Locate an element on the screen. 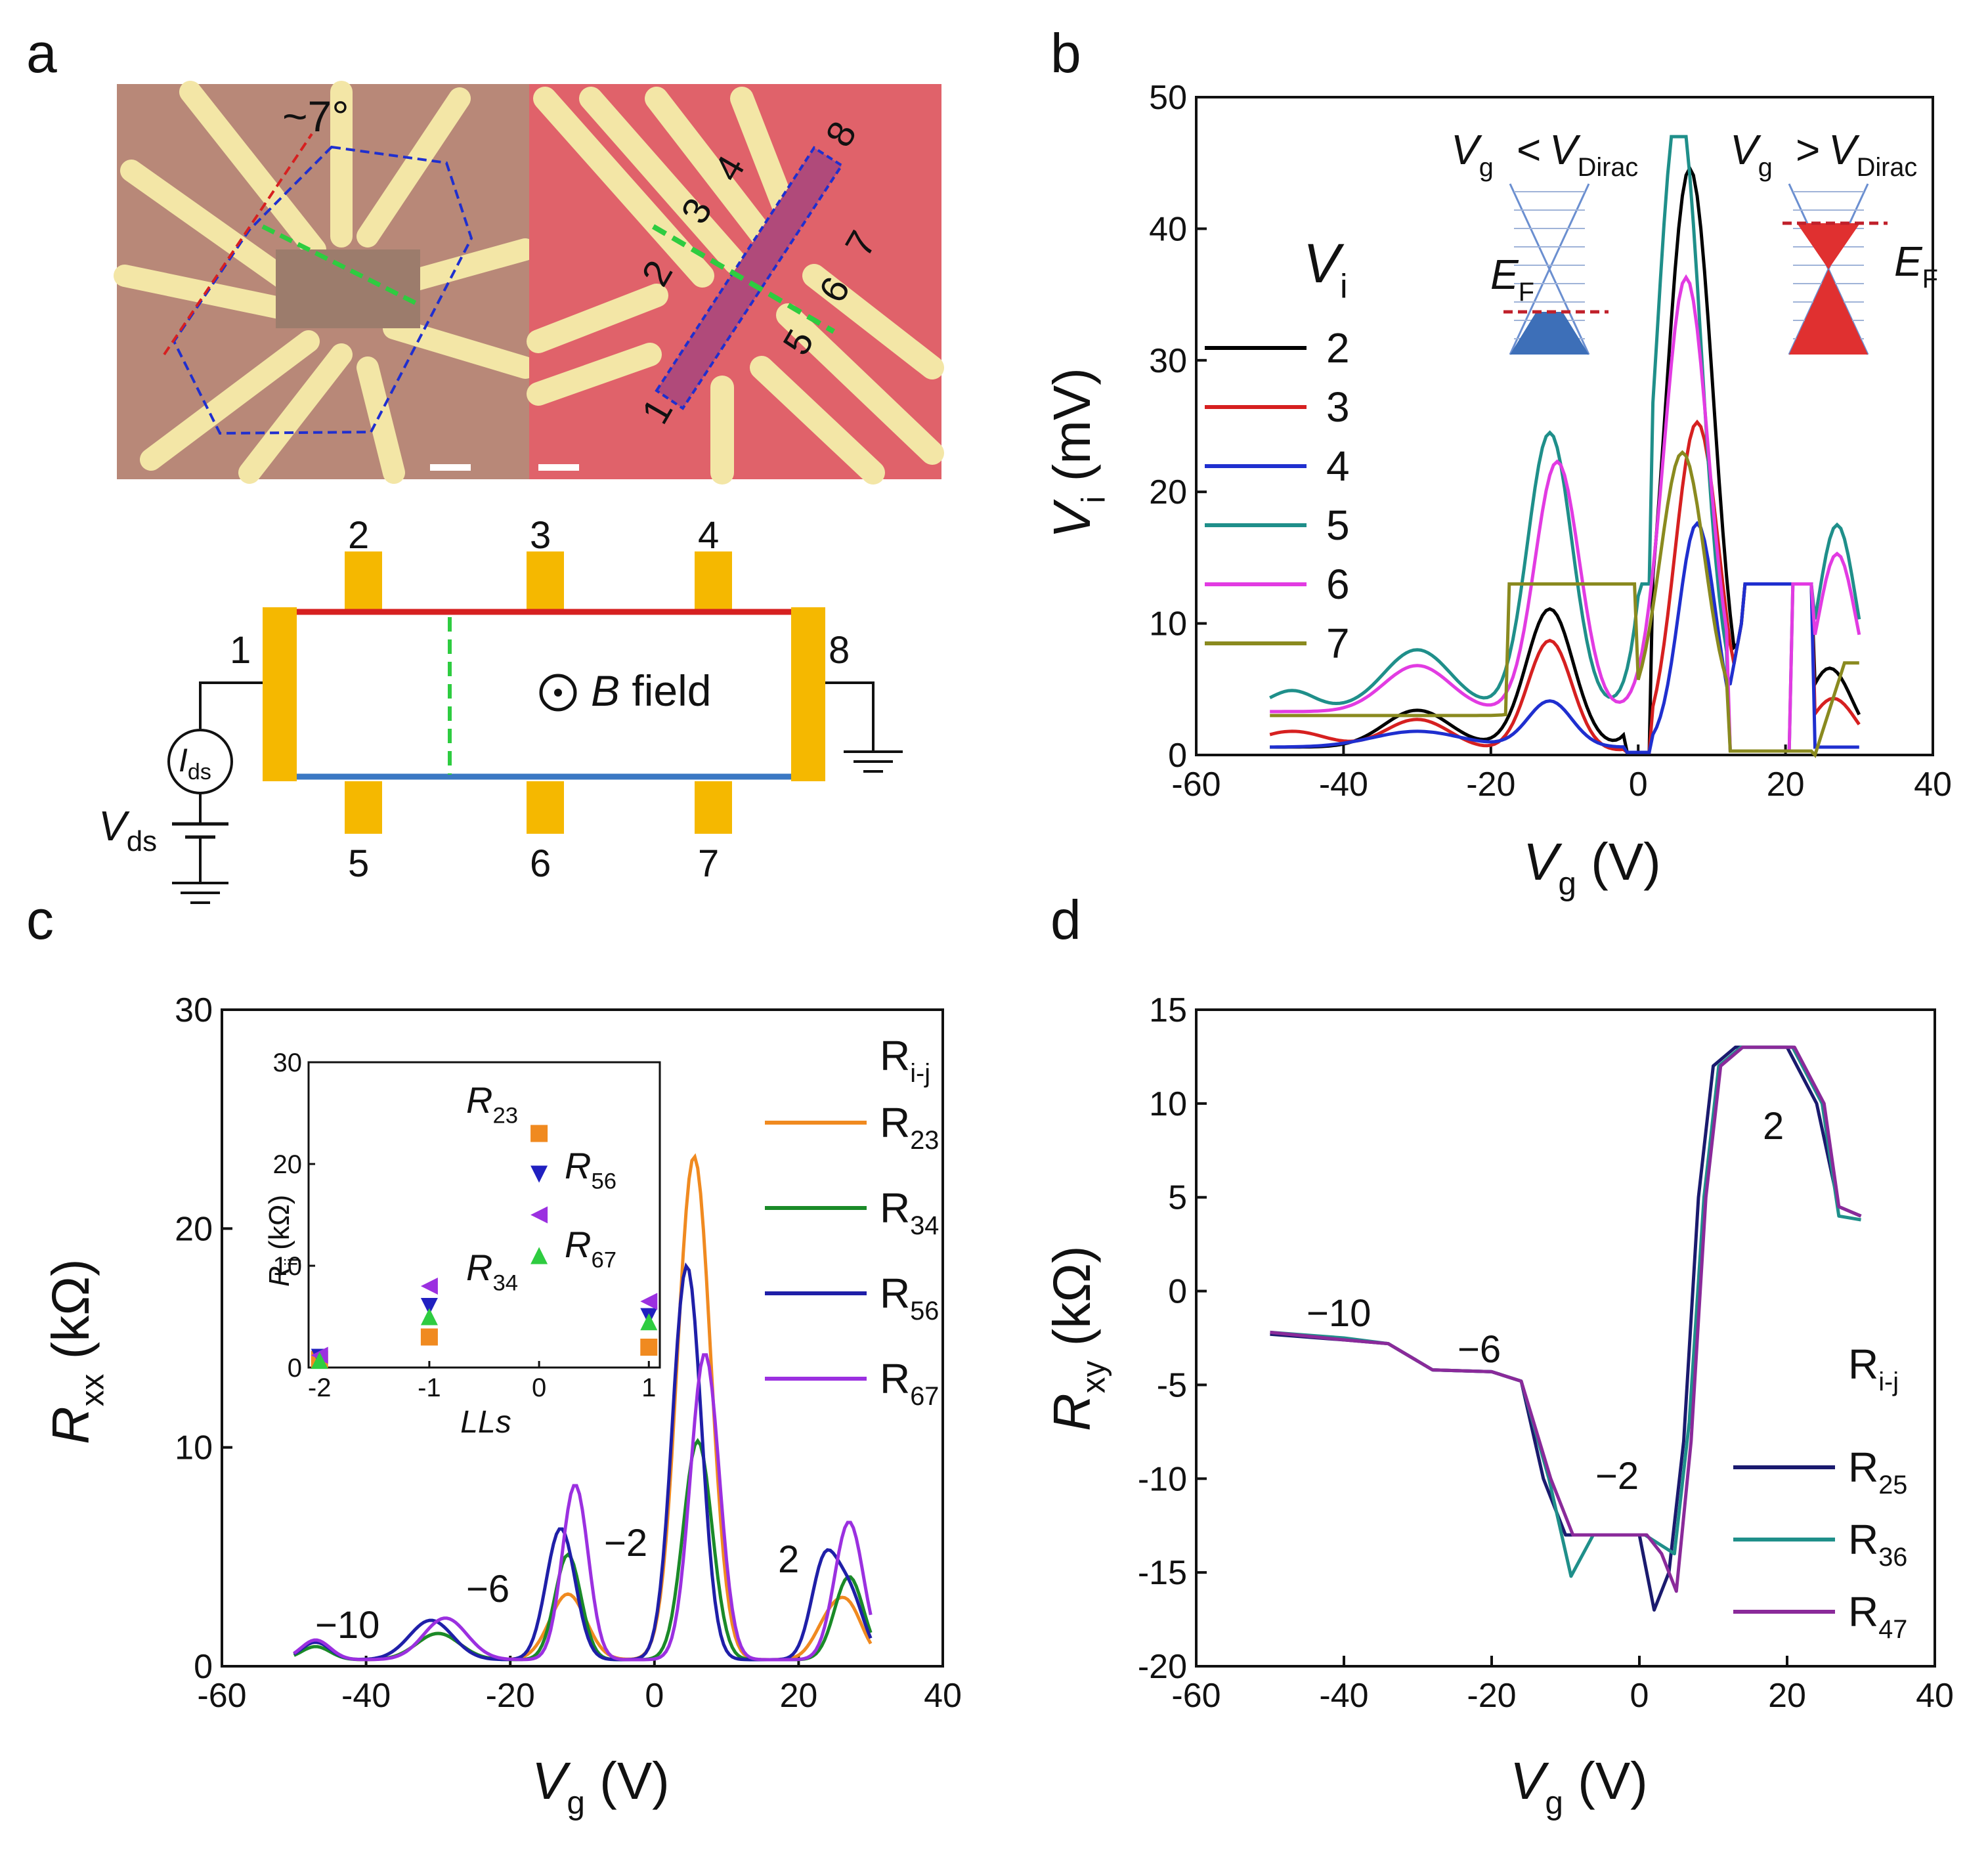 The height and width of the screenshot is (1854, 1988). legend-label: R23 is located at coordinates (910, 1127).